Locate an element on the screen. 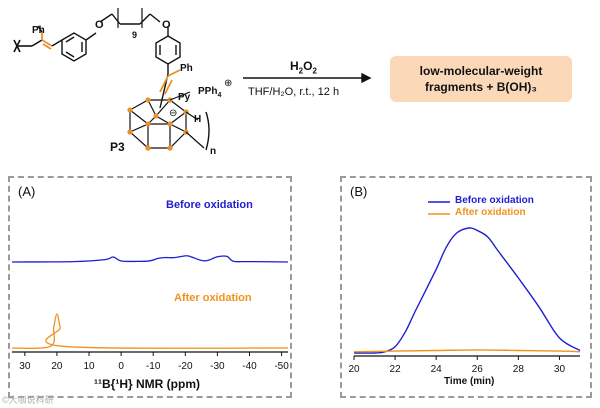 This screenshot has width=600, height=408. gpc-x-tick-label: 22 is located at coordinates (396, 369).